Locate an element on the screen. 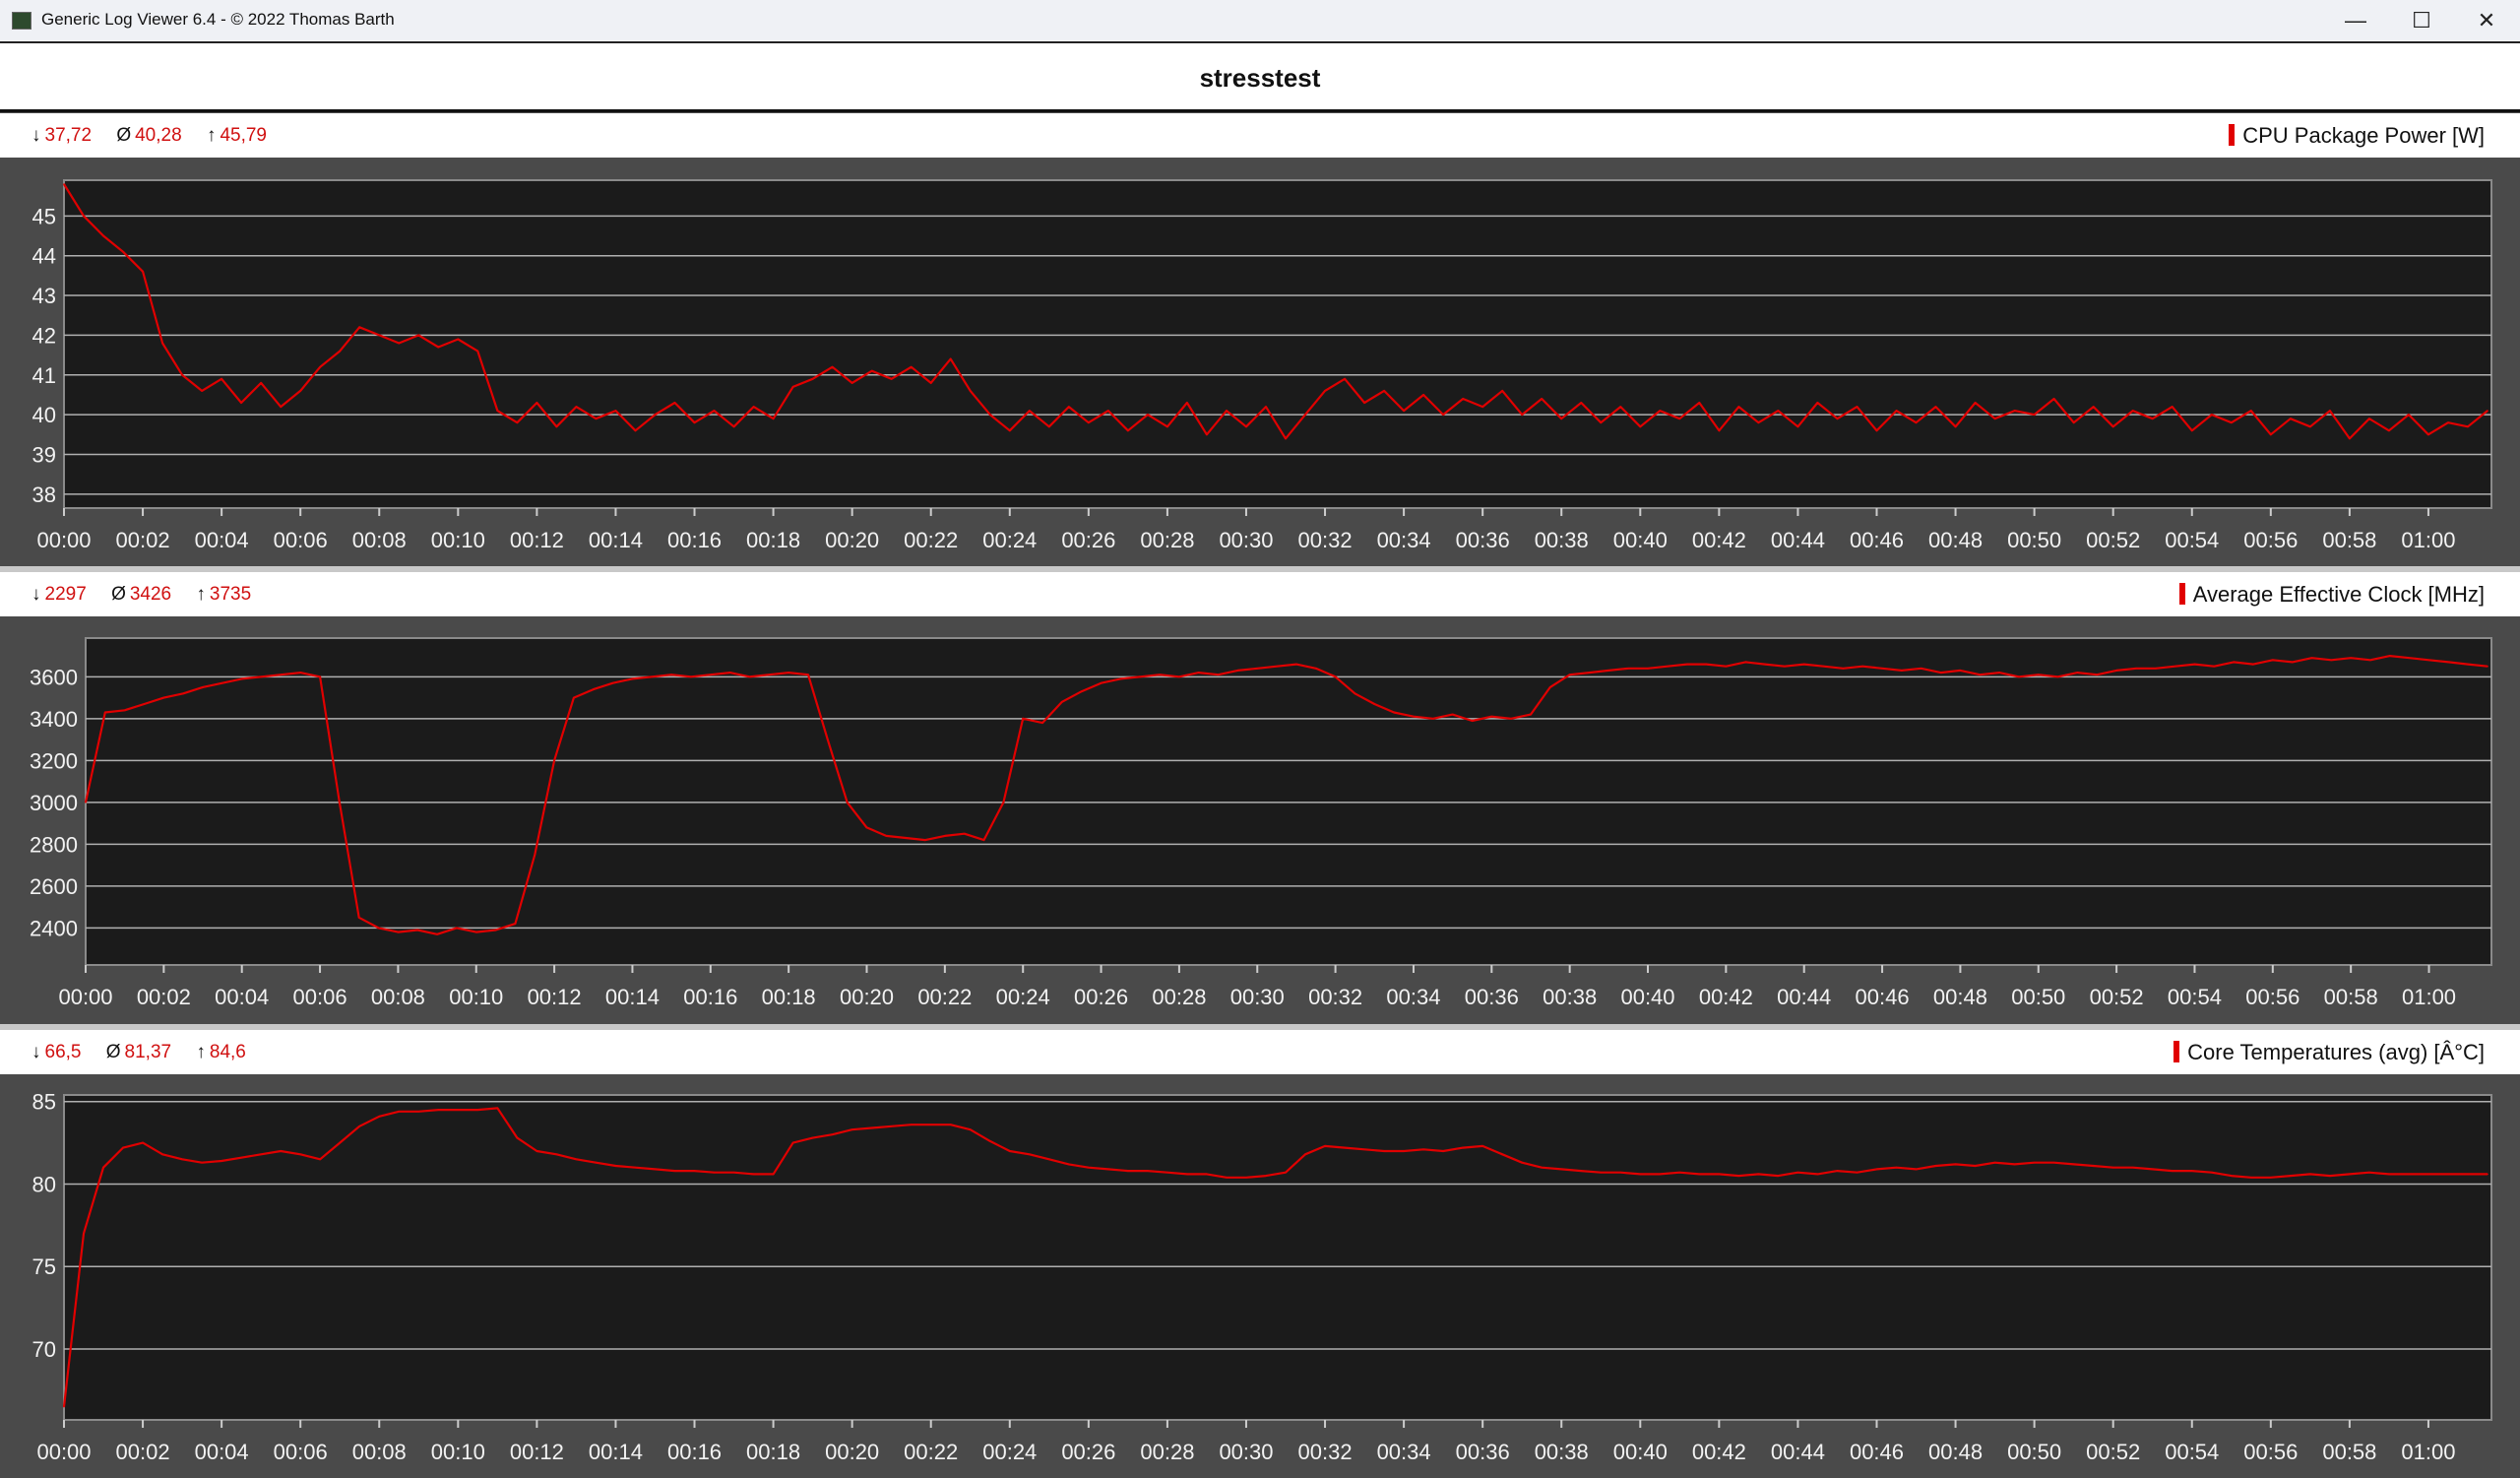 The width and height of the screenshot is (2520, 1478). x-tick-label: 00:36 is located at coordinates (1492, 997).